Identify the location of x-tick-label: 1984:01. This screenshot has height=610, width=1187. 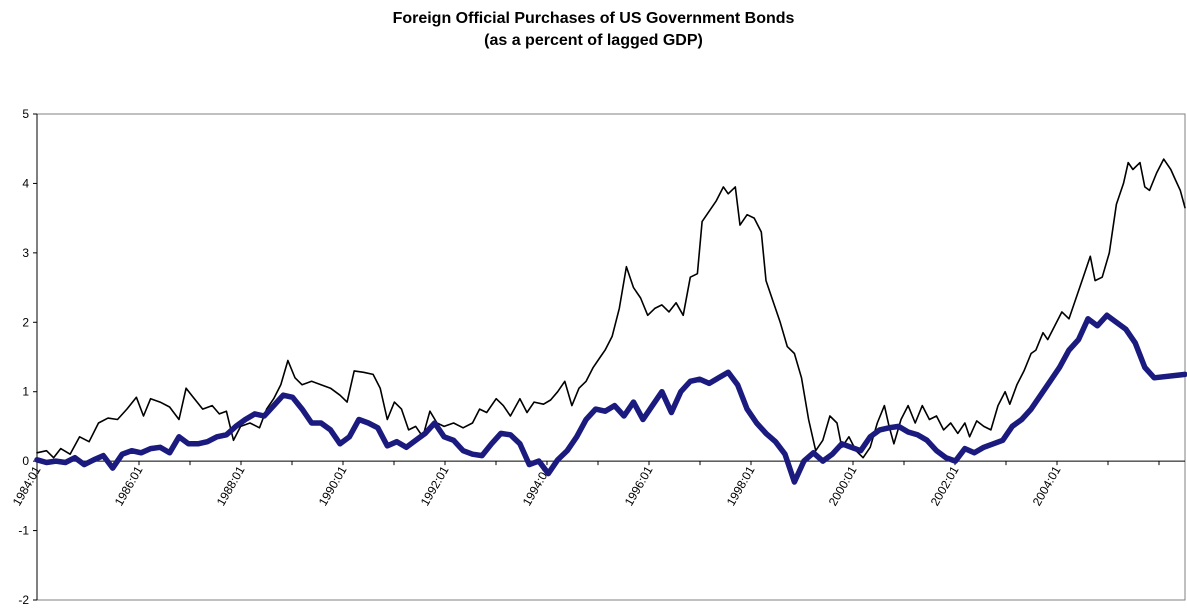
(27, 485).